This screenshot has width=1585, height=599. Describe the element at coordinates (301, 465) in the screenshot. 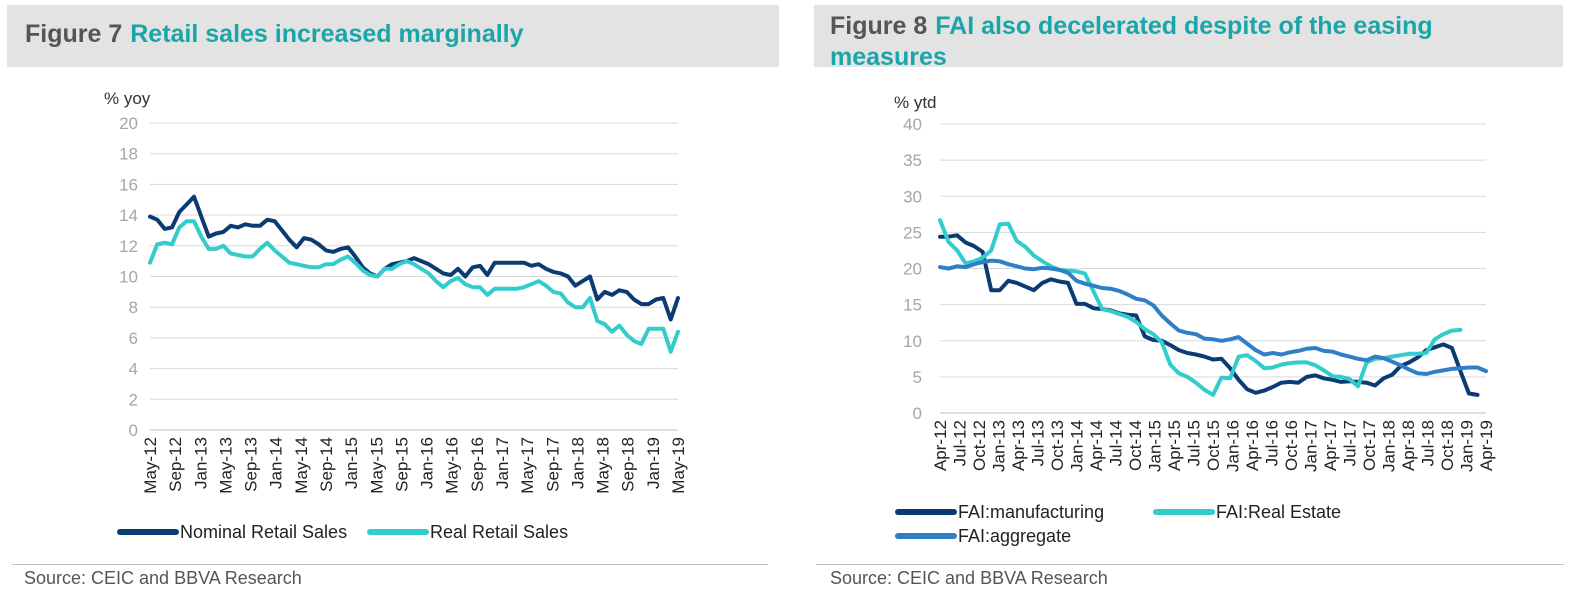

I see `chart1-x-tick-label: May-14` at that location.